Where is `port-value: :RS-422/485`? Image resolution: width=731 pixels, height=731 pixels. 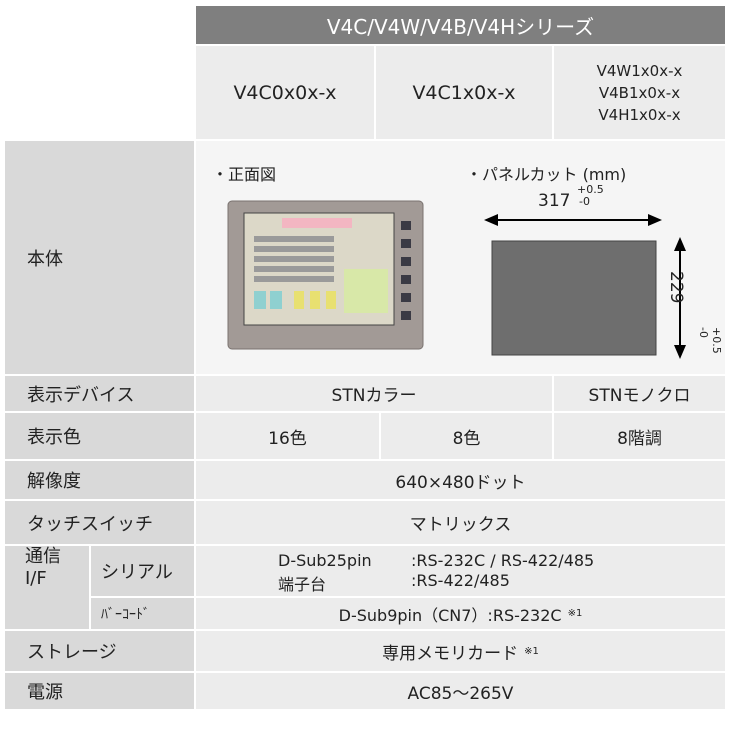
port-value: :RS-422/485 is located at coordinates (460, 580).